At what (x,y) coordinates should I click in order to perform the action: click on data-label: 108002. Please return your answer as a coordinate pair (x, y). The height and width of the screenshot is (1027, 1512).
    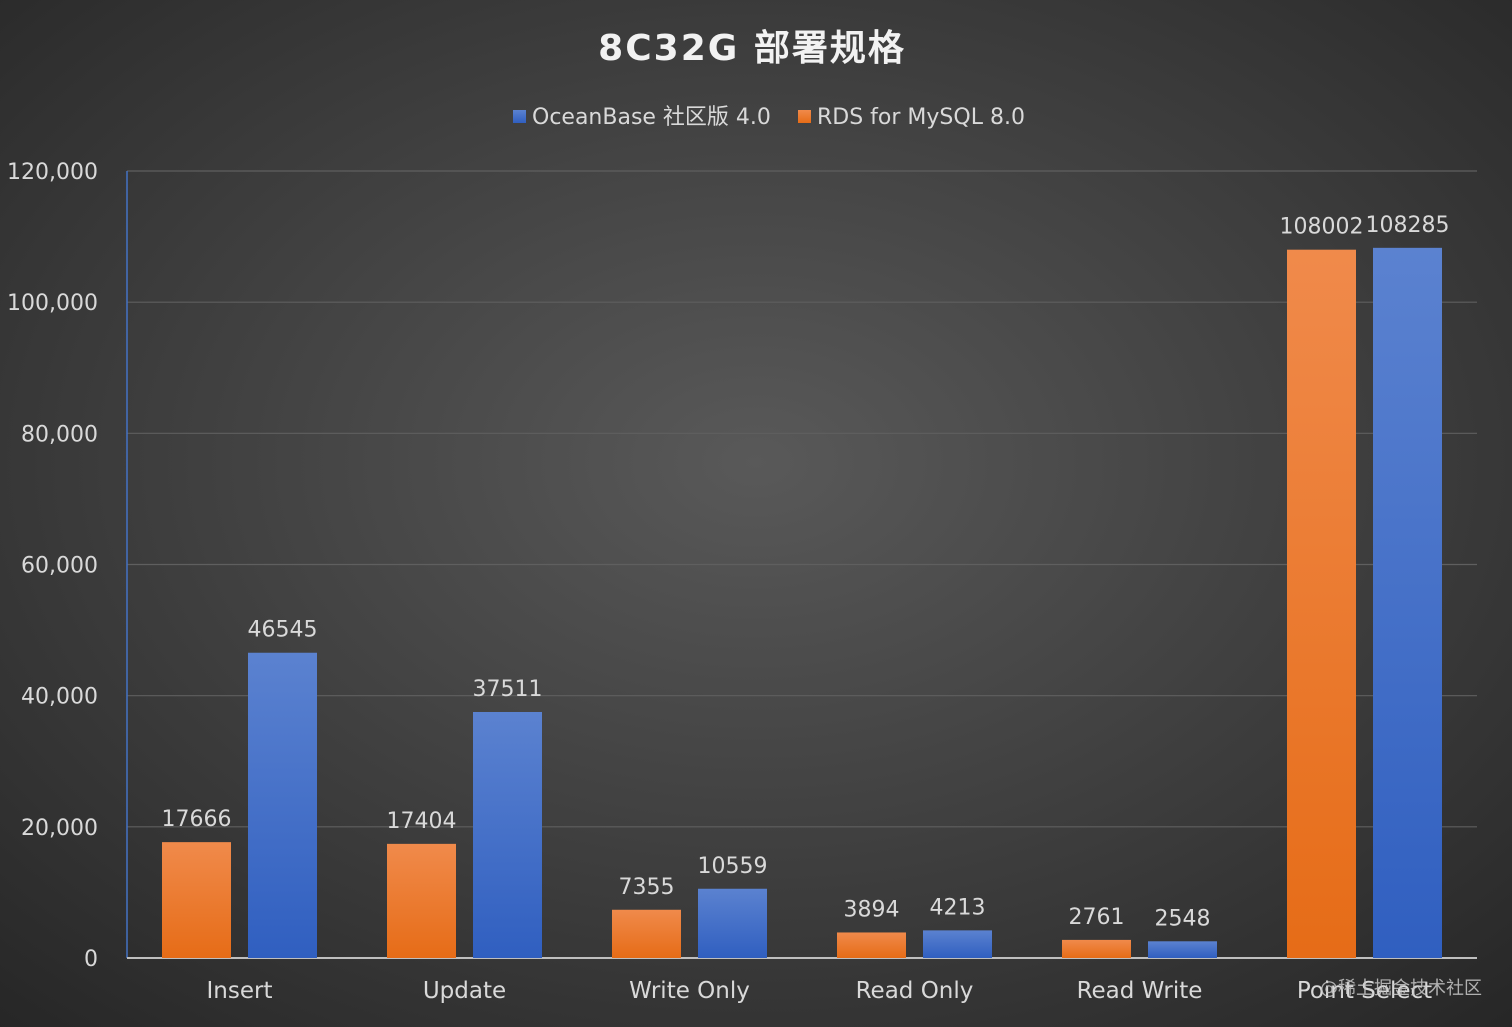
    Looking at the image, I should click on (1322, 227).